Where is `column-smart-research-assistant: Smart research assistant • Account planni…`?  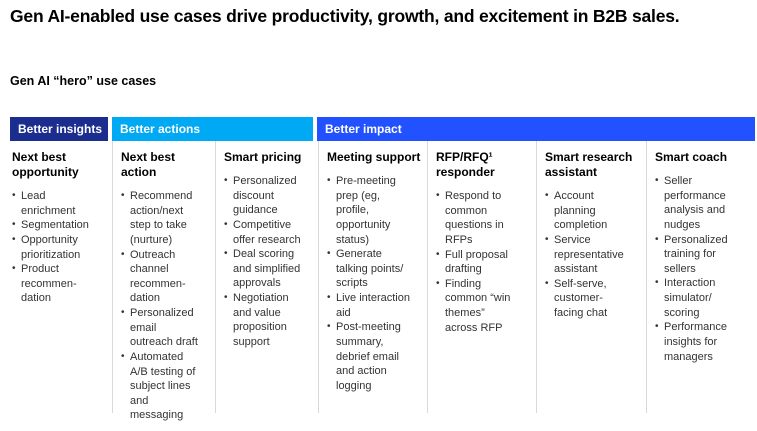
column-smart-research-assistant: Smart research assistant • Account planni… is located at coordinates (591, 277).